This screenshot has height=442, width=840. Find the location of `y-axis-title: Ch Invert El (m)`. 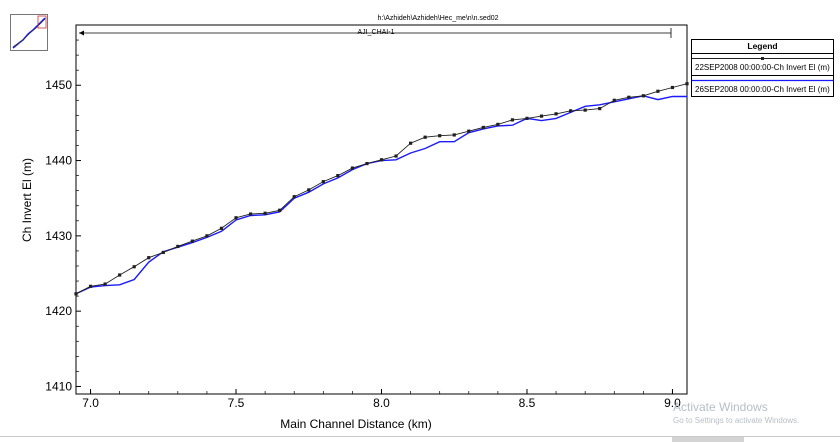

y-axis-title: Ch Invert El (m) is located at coordinates (27, 200).